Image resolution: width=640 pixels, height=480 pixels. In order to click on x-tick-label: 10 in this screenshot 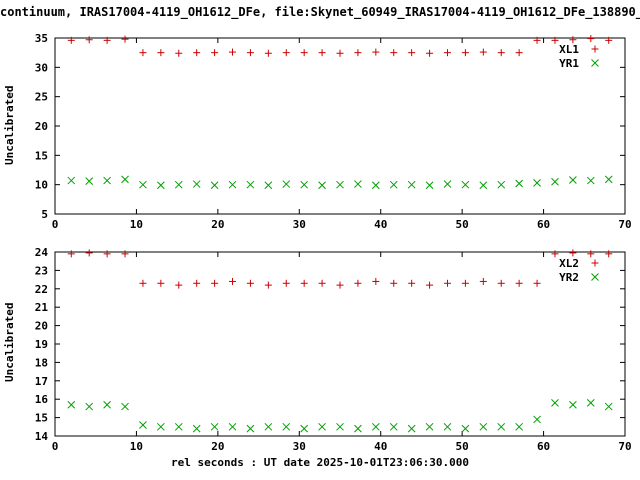, I will do `click(136, 224)`.